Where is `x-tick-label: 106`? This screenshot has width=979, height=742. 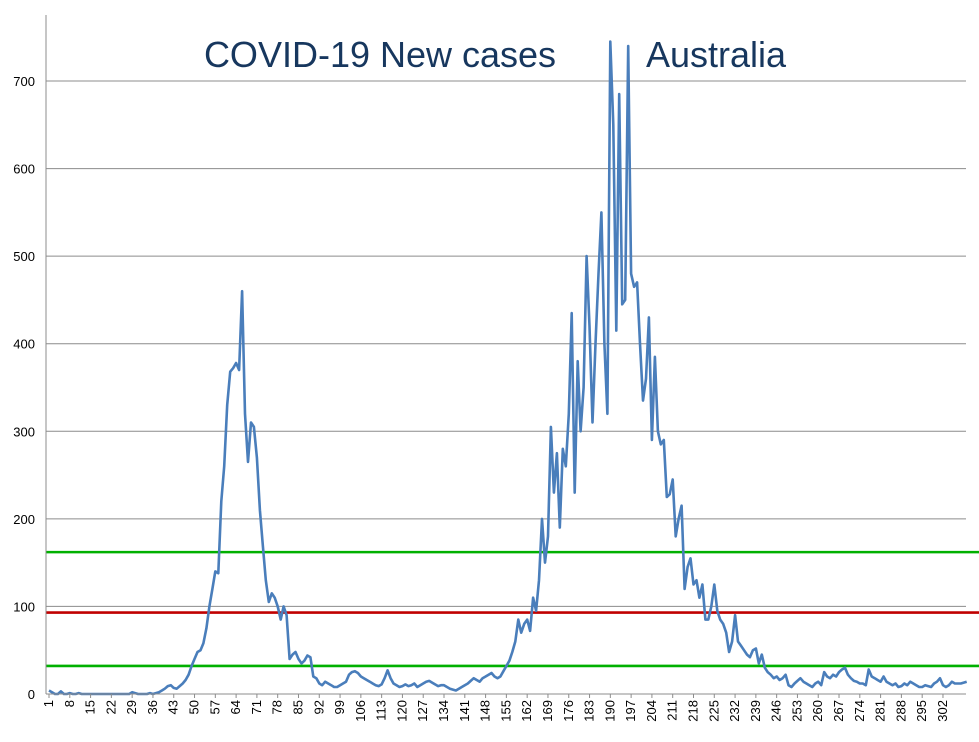
x-tick-label: 106 is located at coordinates (360, 711).